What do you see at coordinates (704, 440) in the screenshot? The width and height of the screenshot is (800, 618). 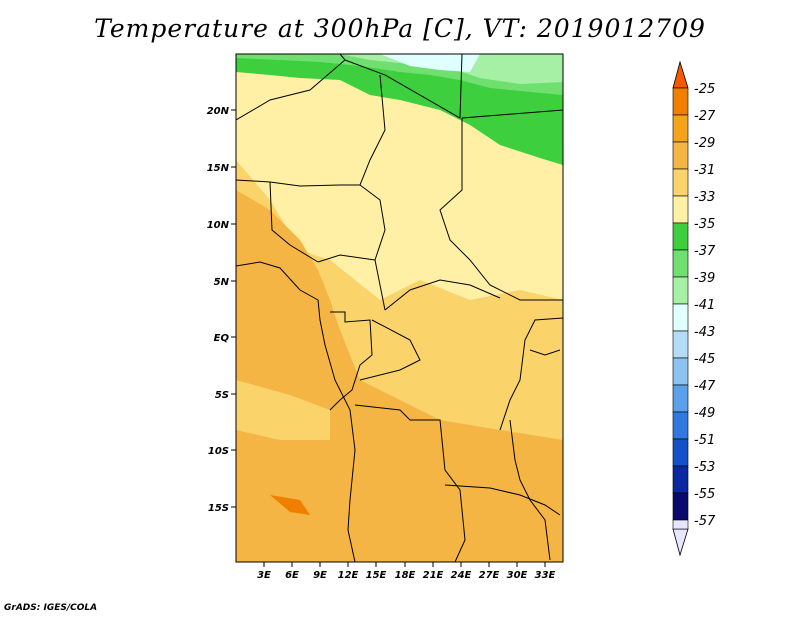 I see `colorbar-label: -51` at bounding box center [704, 440].